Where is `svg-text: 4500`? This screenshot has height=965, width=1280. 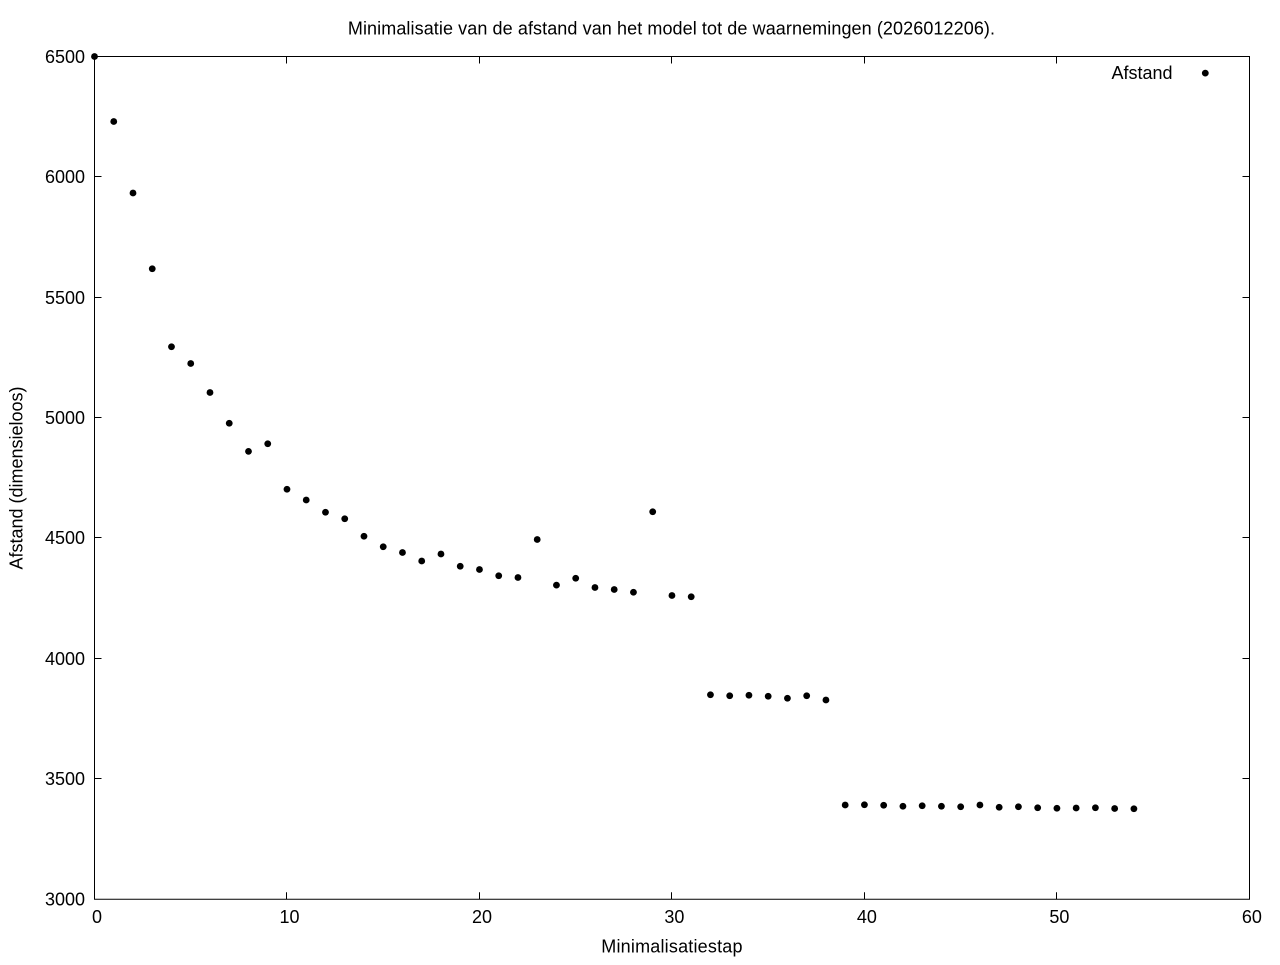 svg-text: 4500 is located at coordinates (65, 538).